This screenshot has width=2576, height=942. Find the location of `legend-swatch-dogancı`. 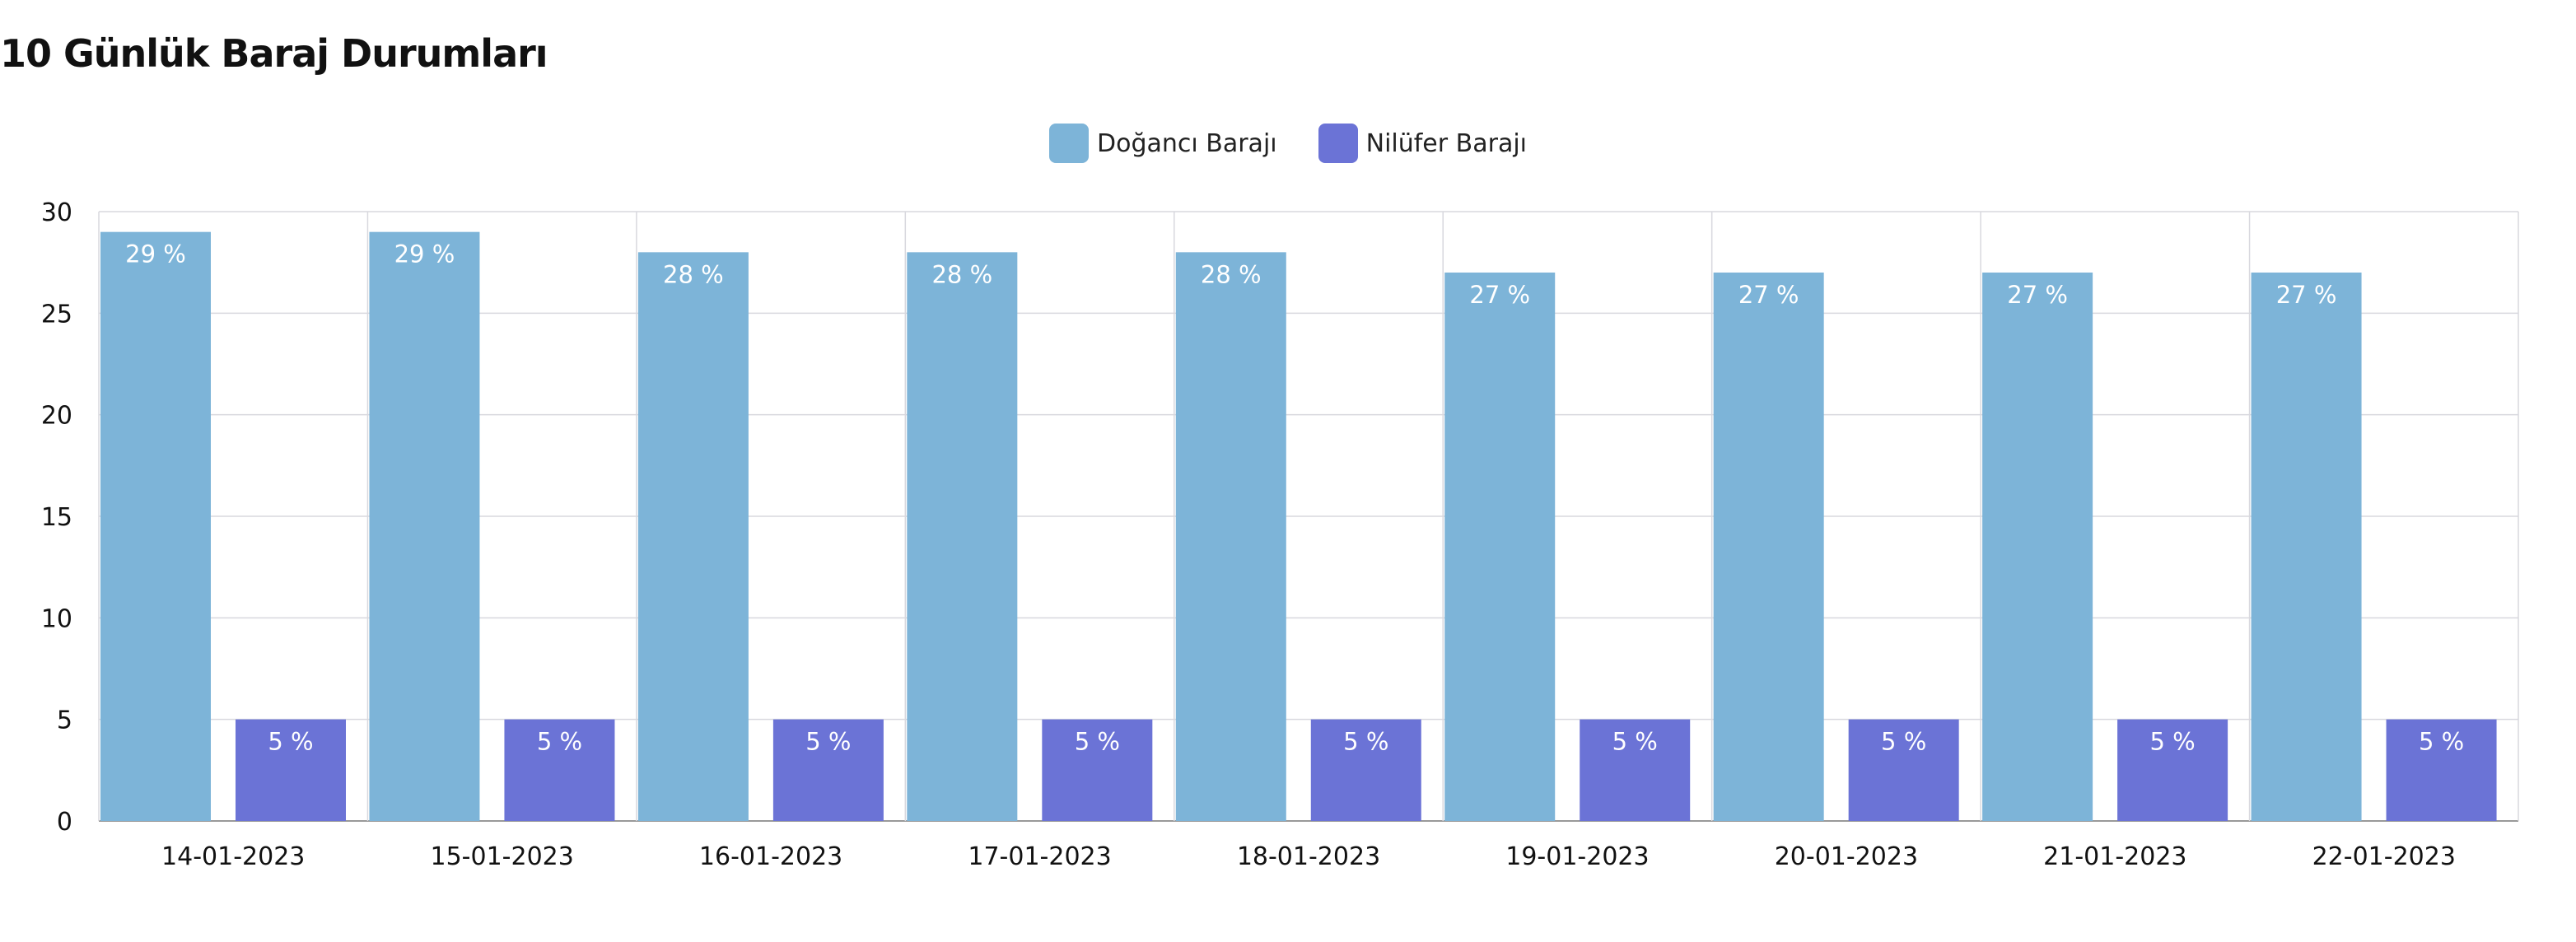

legend-swatch-dogancı is located at coordinates (1069, 143).